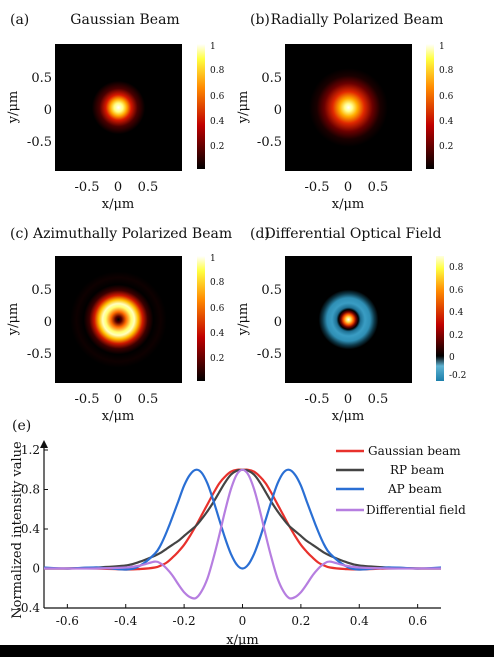 The height and width of the screenshot is (657, 494). What do you see at coordinates (19, 20) in the screenshot?
I see `panel-label: (a)` at bounding box center [19, 20].